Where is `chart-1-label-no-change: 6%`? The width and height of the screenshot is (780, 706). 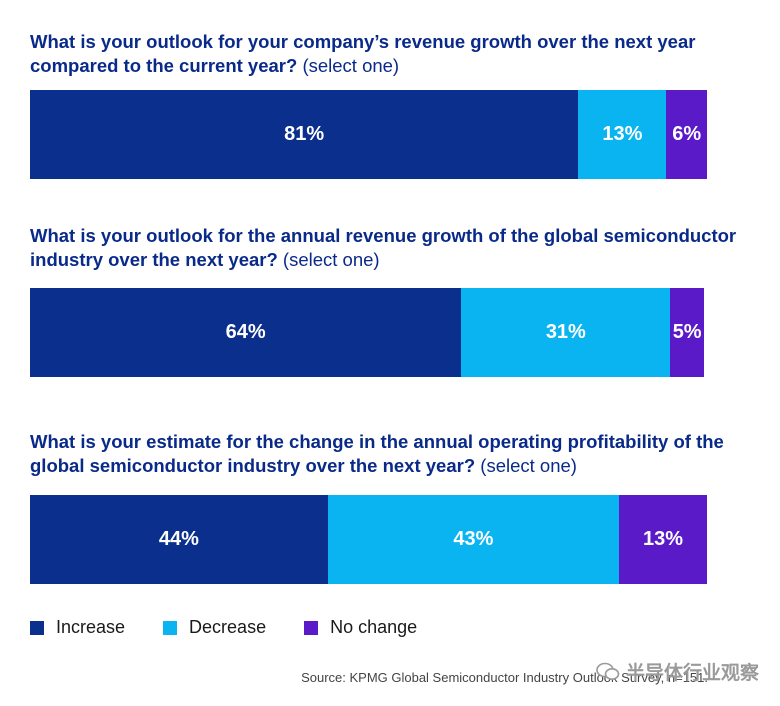
chart-1-label-no-change: 6% is located at coordinates (687, 134).